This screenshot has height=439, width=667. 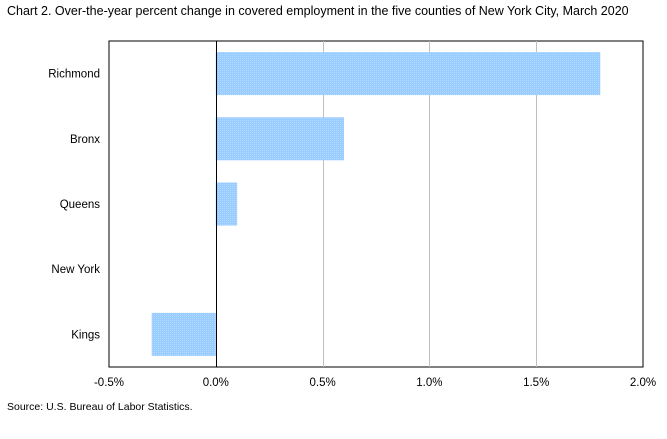 What do you see at coordinates (322, 383) in the screenshot?
I see `x-tick-label: 0.5%` at bounding box center [322, 383].